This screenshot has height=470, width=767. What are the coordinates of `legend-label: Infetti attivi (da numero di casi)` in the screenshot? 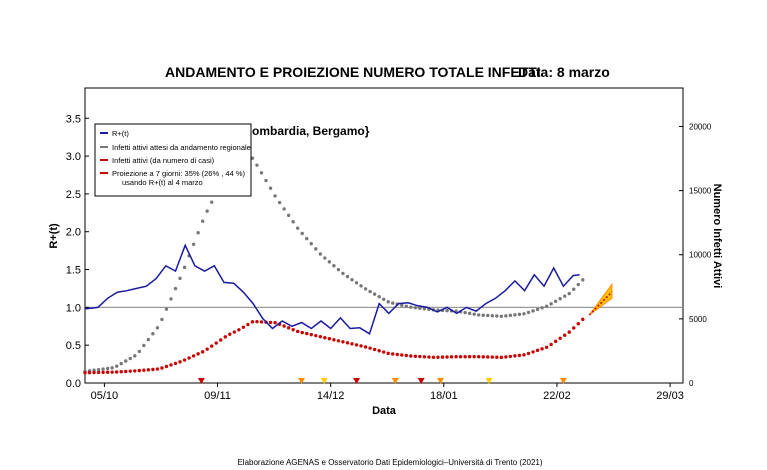 It's located at (163, 160).